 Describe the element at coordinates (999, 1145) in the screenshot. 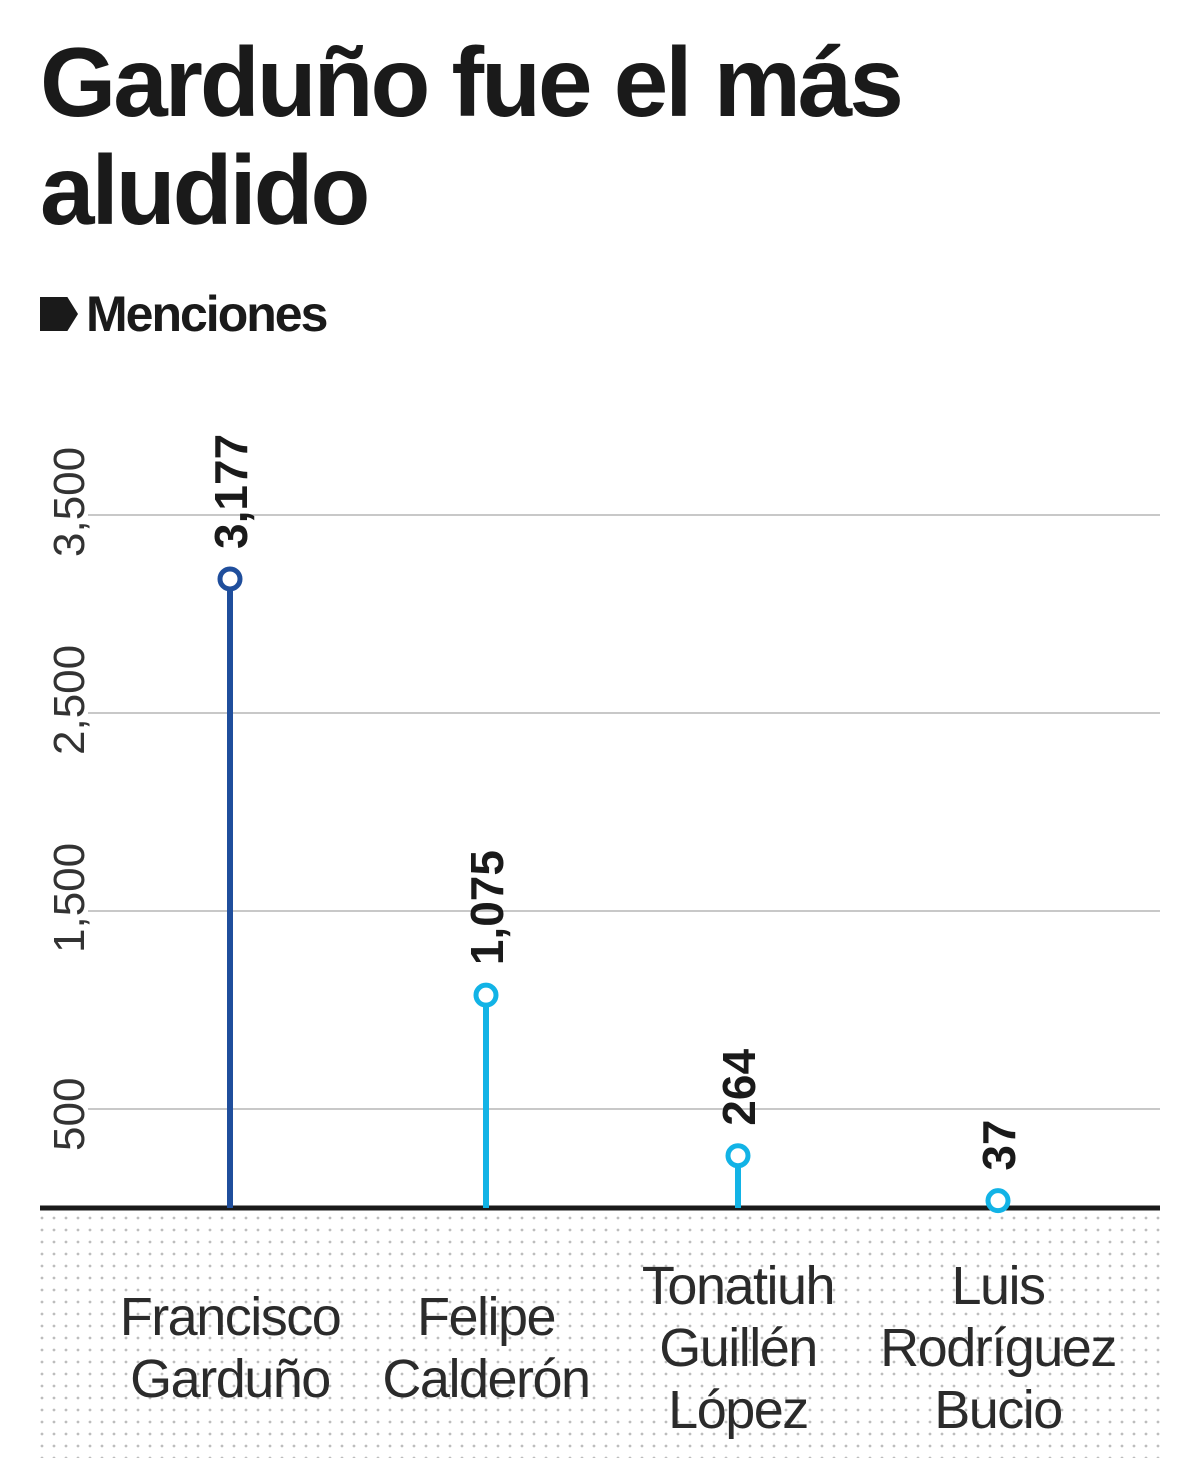

I see `value-label: 37` at that location.